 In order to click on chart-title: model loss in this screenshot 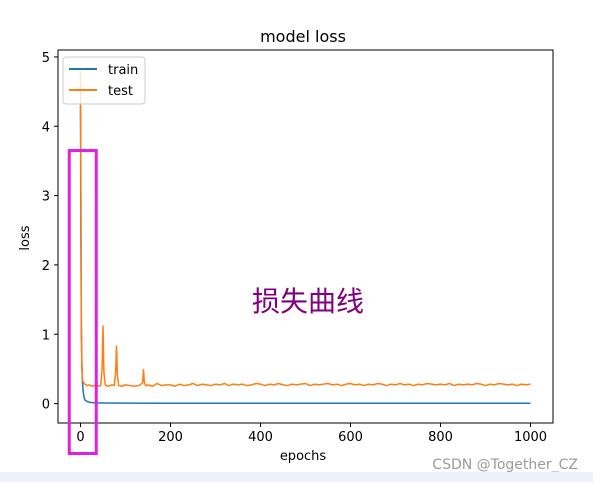, I will do `click(303, 36)`.